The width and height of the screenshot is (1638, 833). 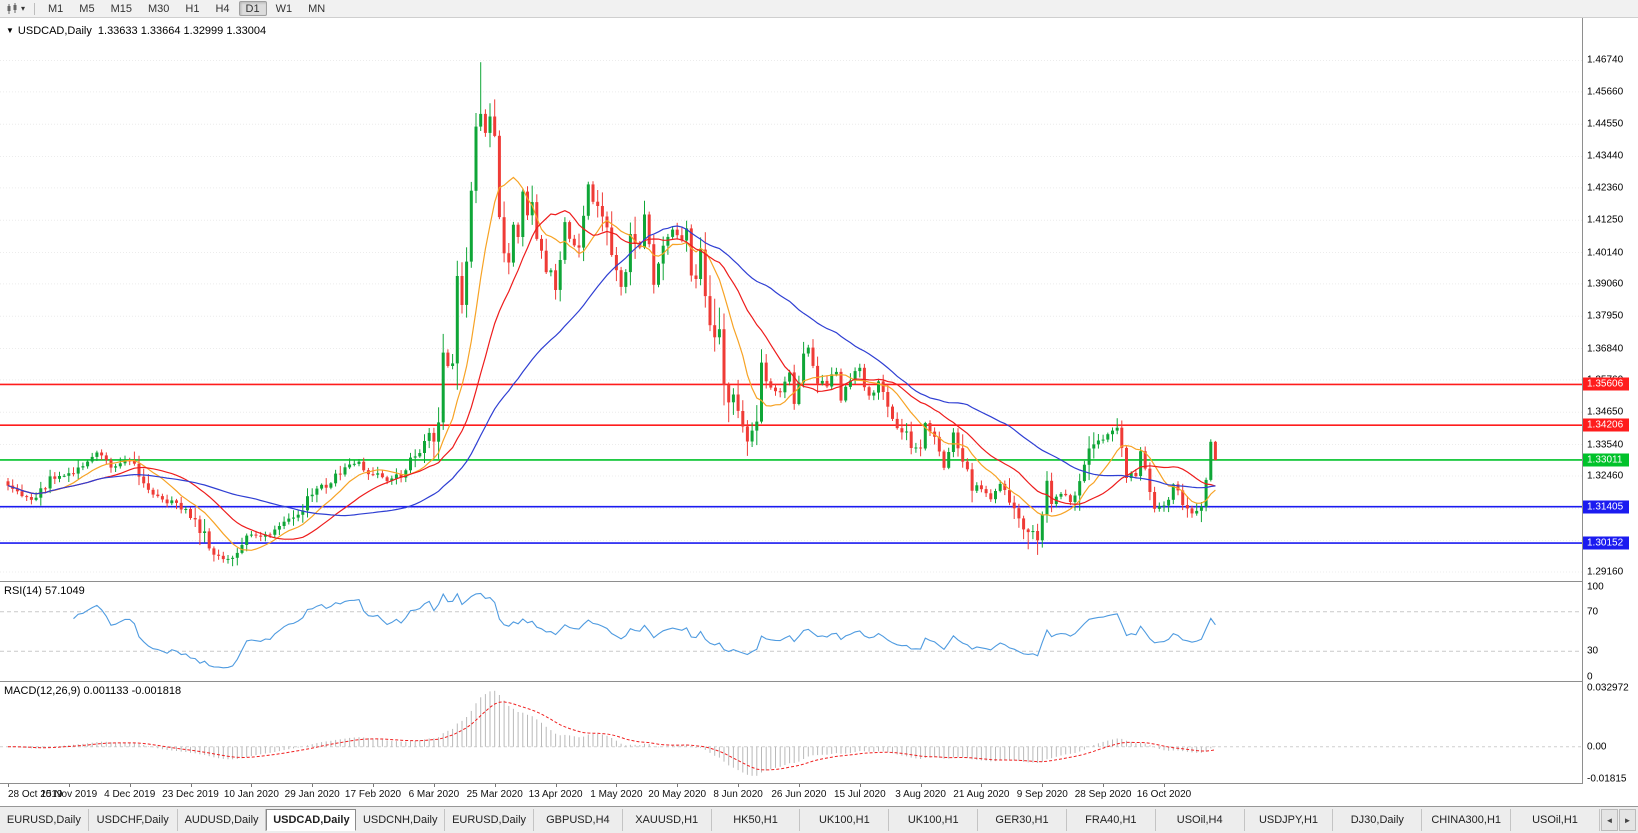 What do you see at coordinates (222, 820) in the screenshot?
I see `chart-tab-audusd-daily: AUDUSD,Daily` at bounding box center [222, 820].